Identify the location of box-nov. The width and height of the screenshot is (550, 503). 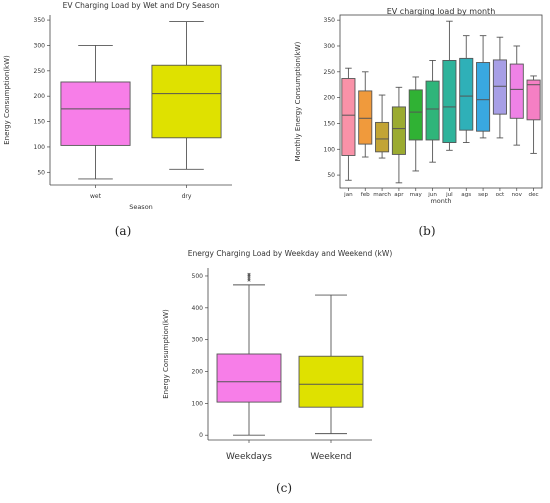
(516, 95).